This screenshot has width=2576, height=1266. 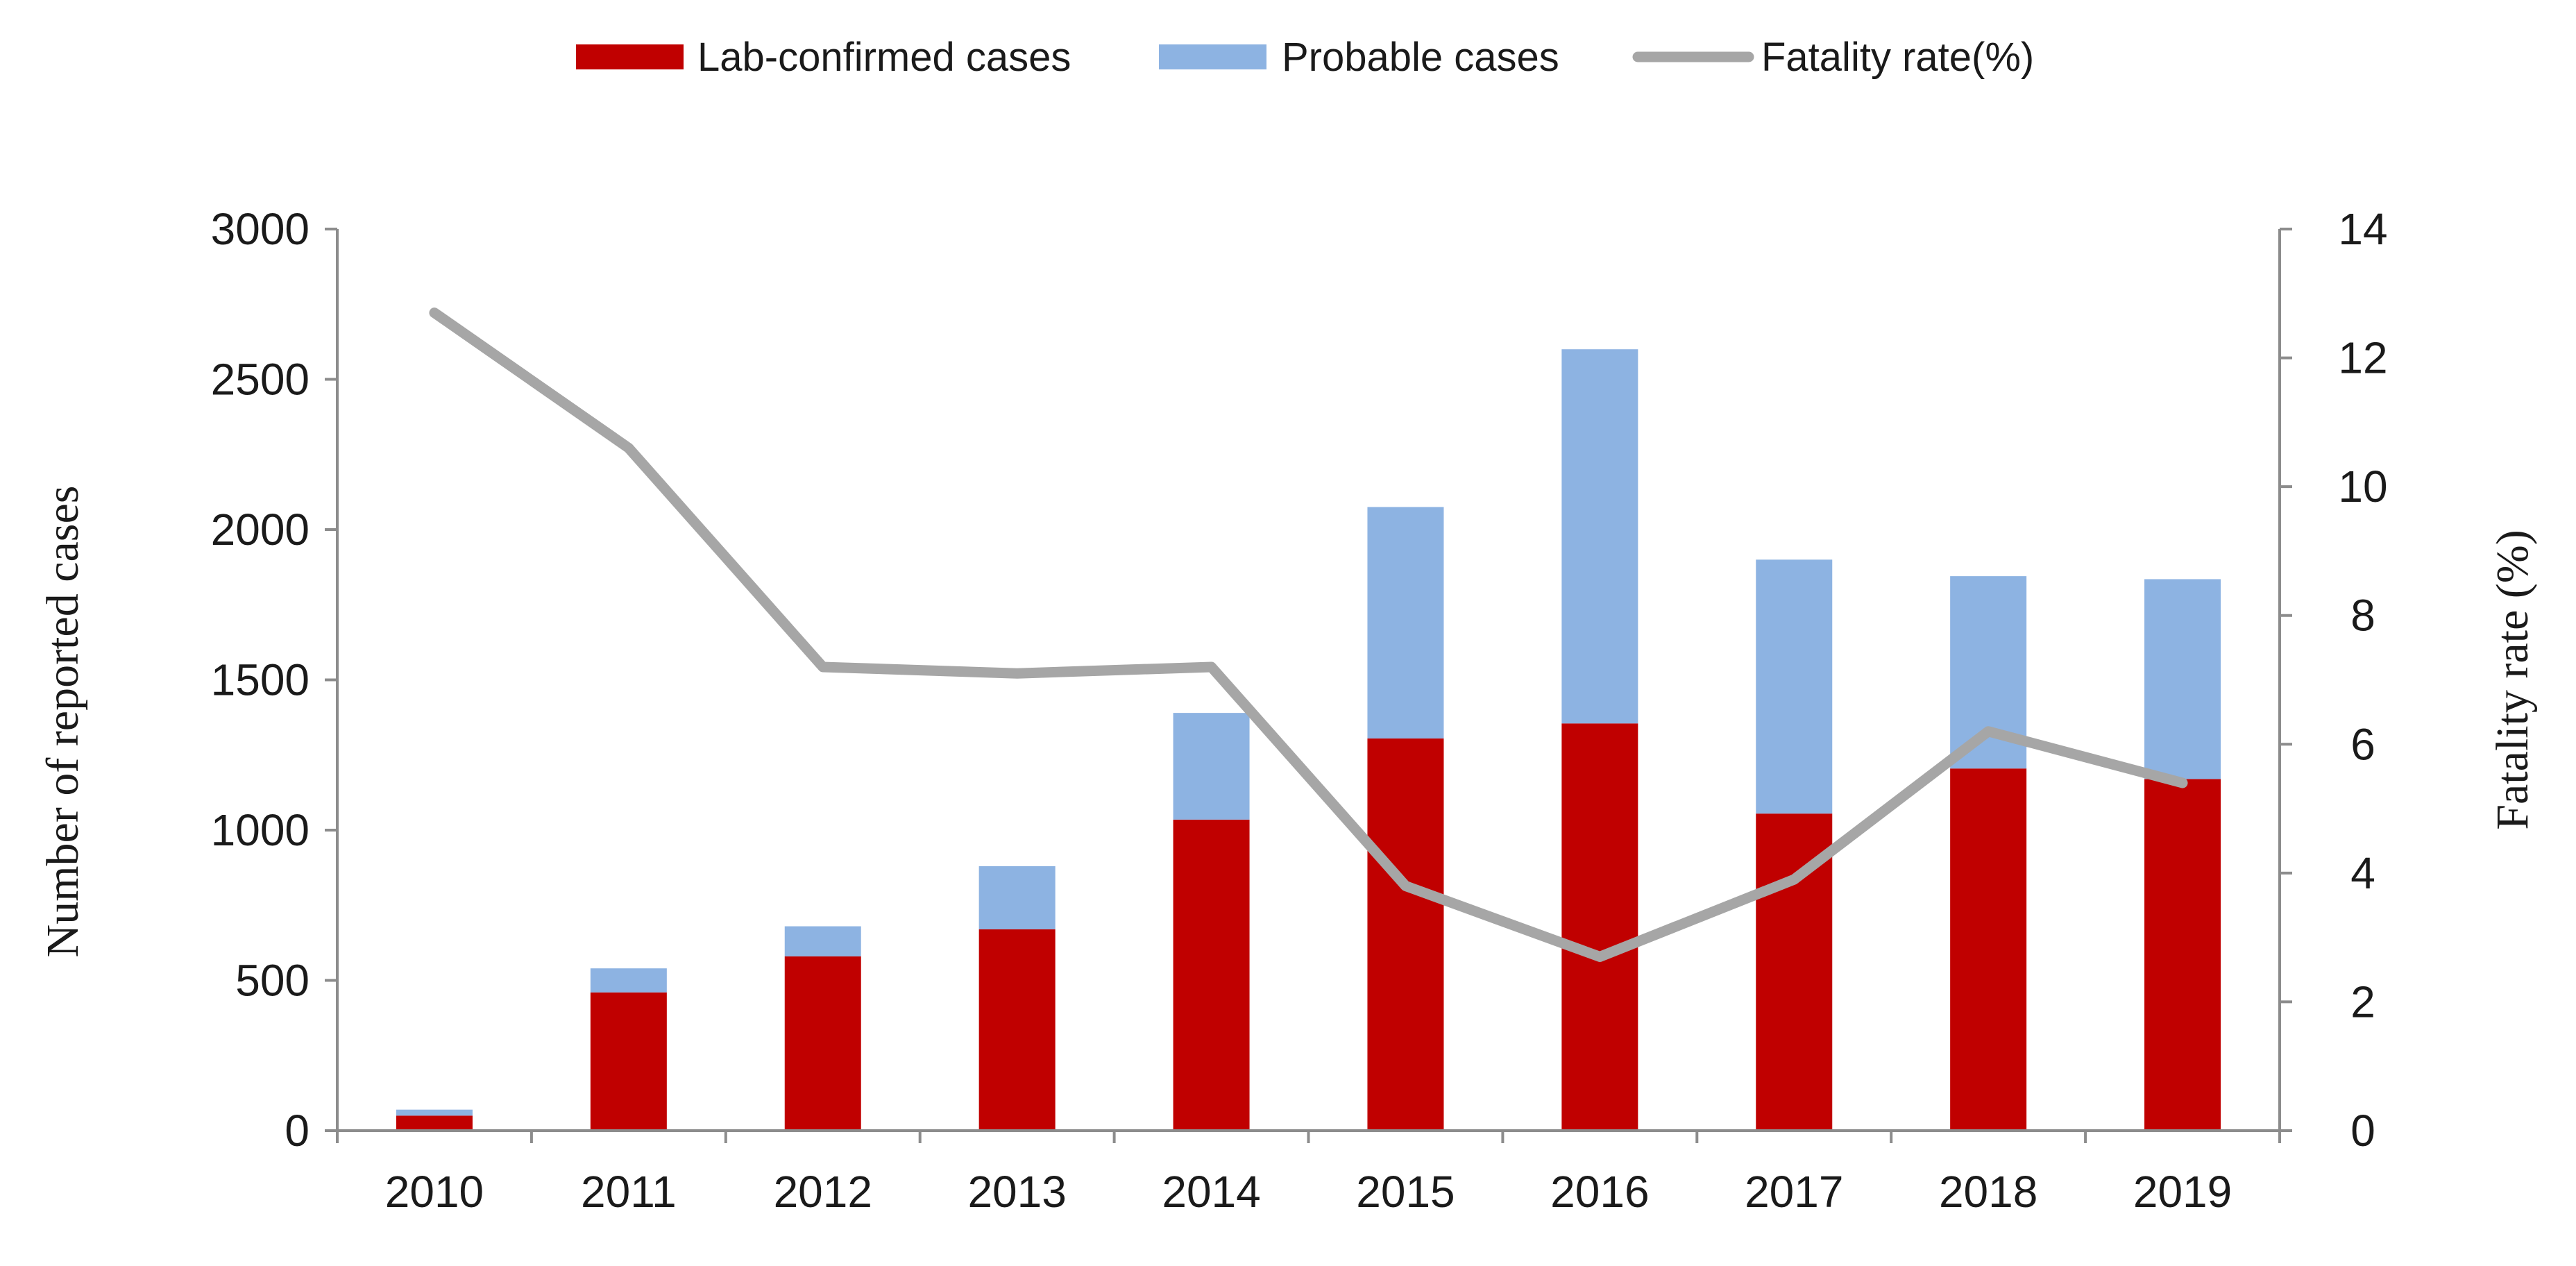 What do you see at coordinates (2362, 229) in the screenshot?
I see `right-tick-label: 14` at bounding box center [2362, 229].